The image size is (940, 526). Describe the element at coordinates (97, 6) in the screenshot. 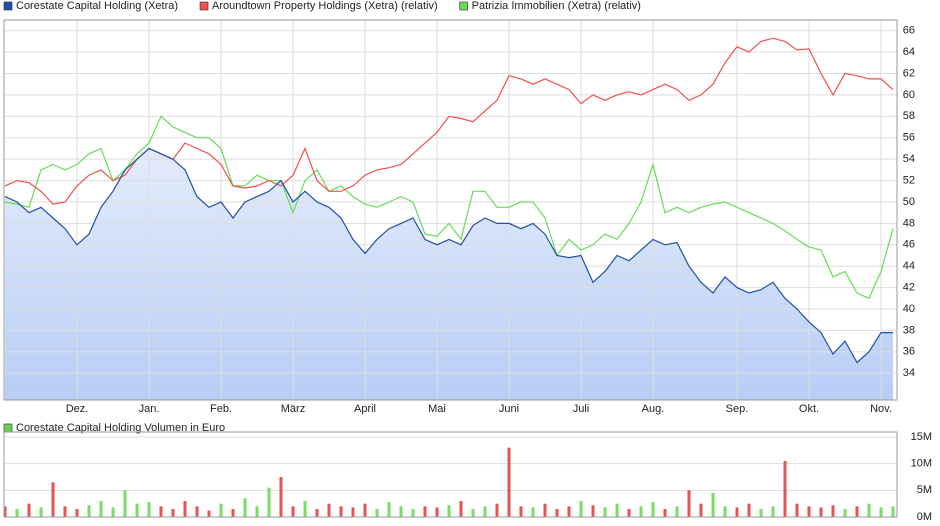

I see `legend-label: Corestate Capital Holding (Xetra)` at that location.